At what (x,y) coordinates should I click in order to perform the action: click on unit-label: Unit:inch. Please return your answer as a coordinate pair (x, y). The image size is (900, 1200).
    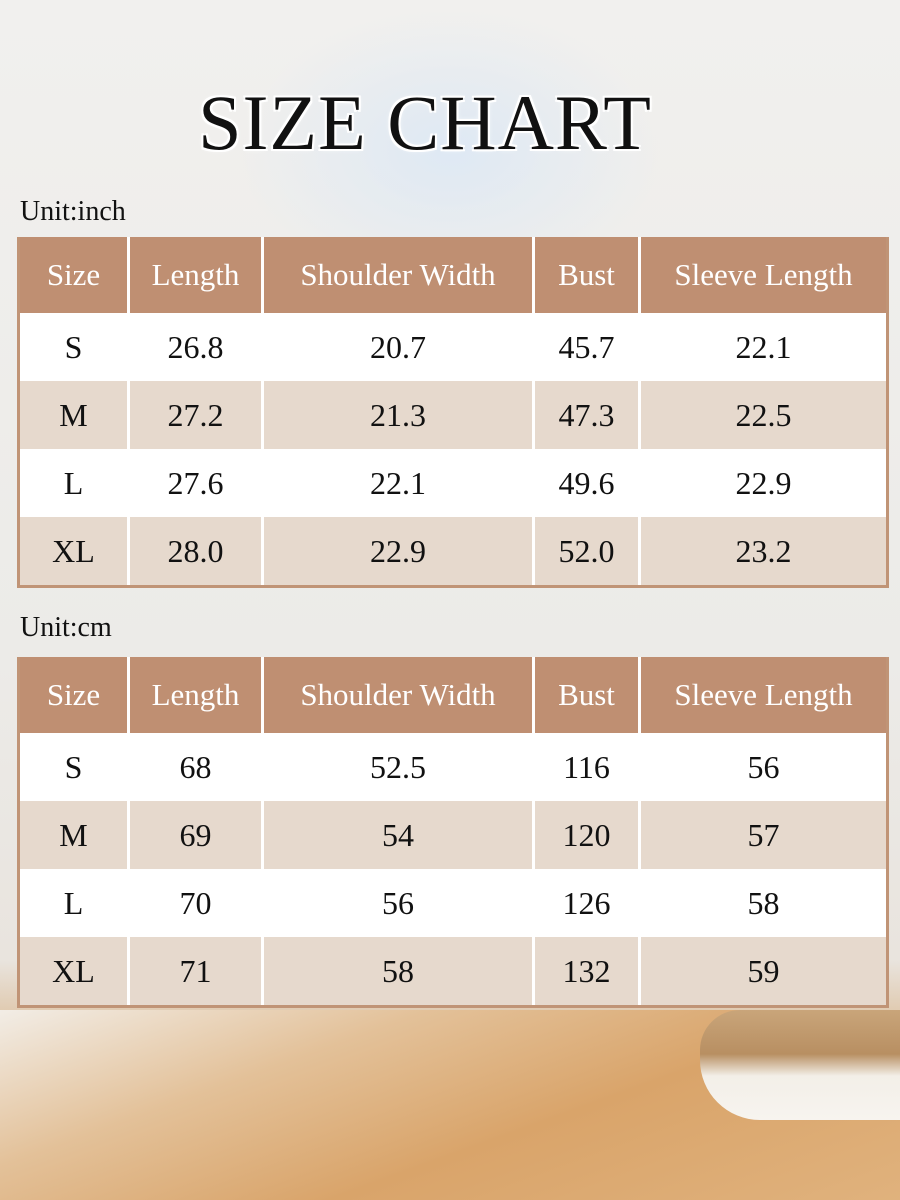
    Looking at the image, I should click on (73, 211).